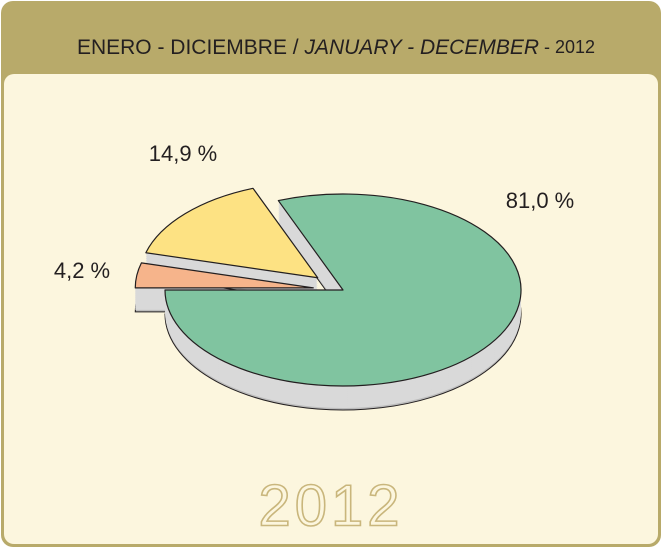 Image resolution: width=662 pixels, height=549 pixels. I want to click on title-part: - 2012, so click(567, 47).